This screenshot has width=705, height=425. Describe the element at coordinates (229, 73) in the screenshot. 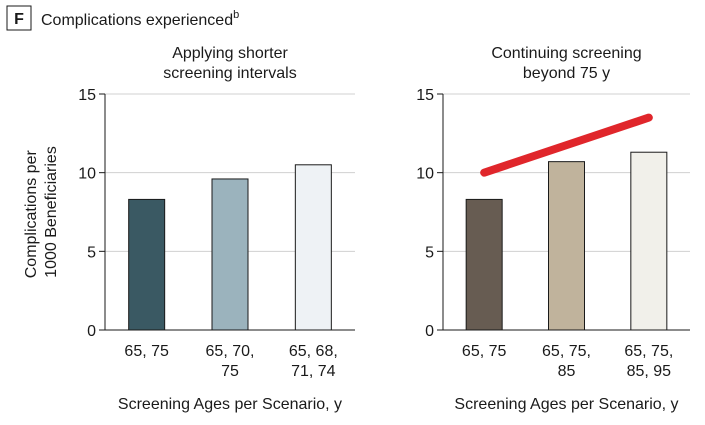

I see `chart-title-line: screening intervals` at that location.